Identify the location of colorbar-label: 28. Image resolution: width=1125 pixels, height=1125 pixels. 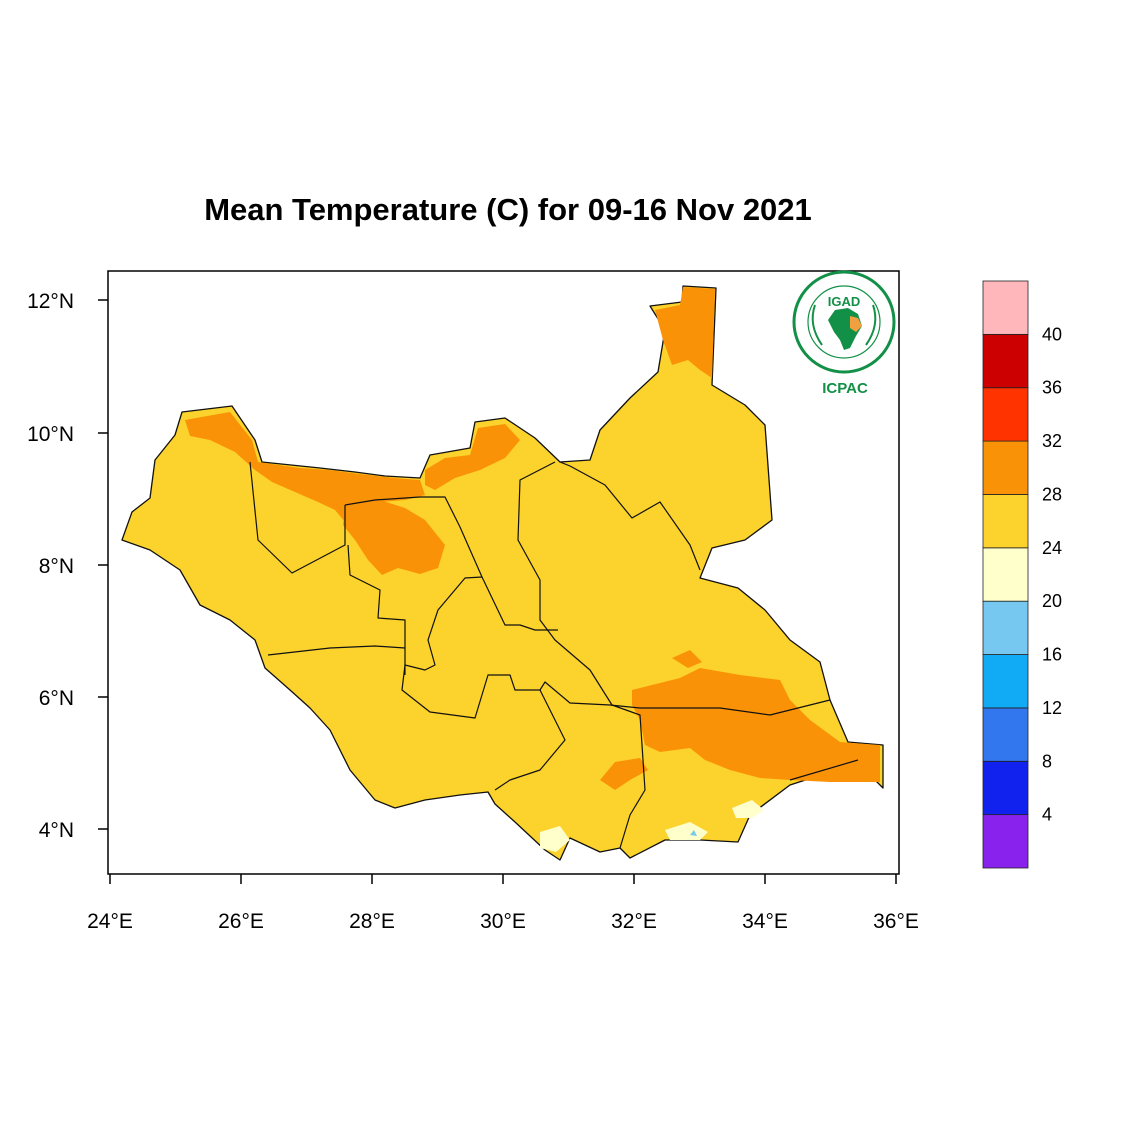
(1052, 494).